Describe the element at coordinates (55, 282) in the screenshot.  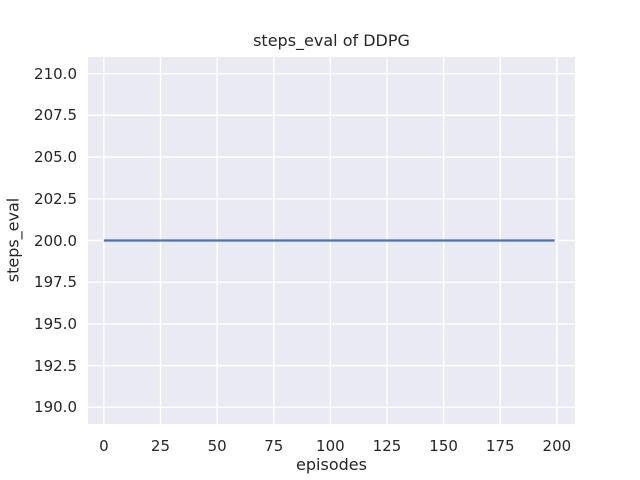
I see `y-tick-label: 197.5` at that location.